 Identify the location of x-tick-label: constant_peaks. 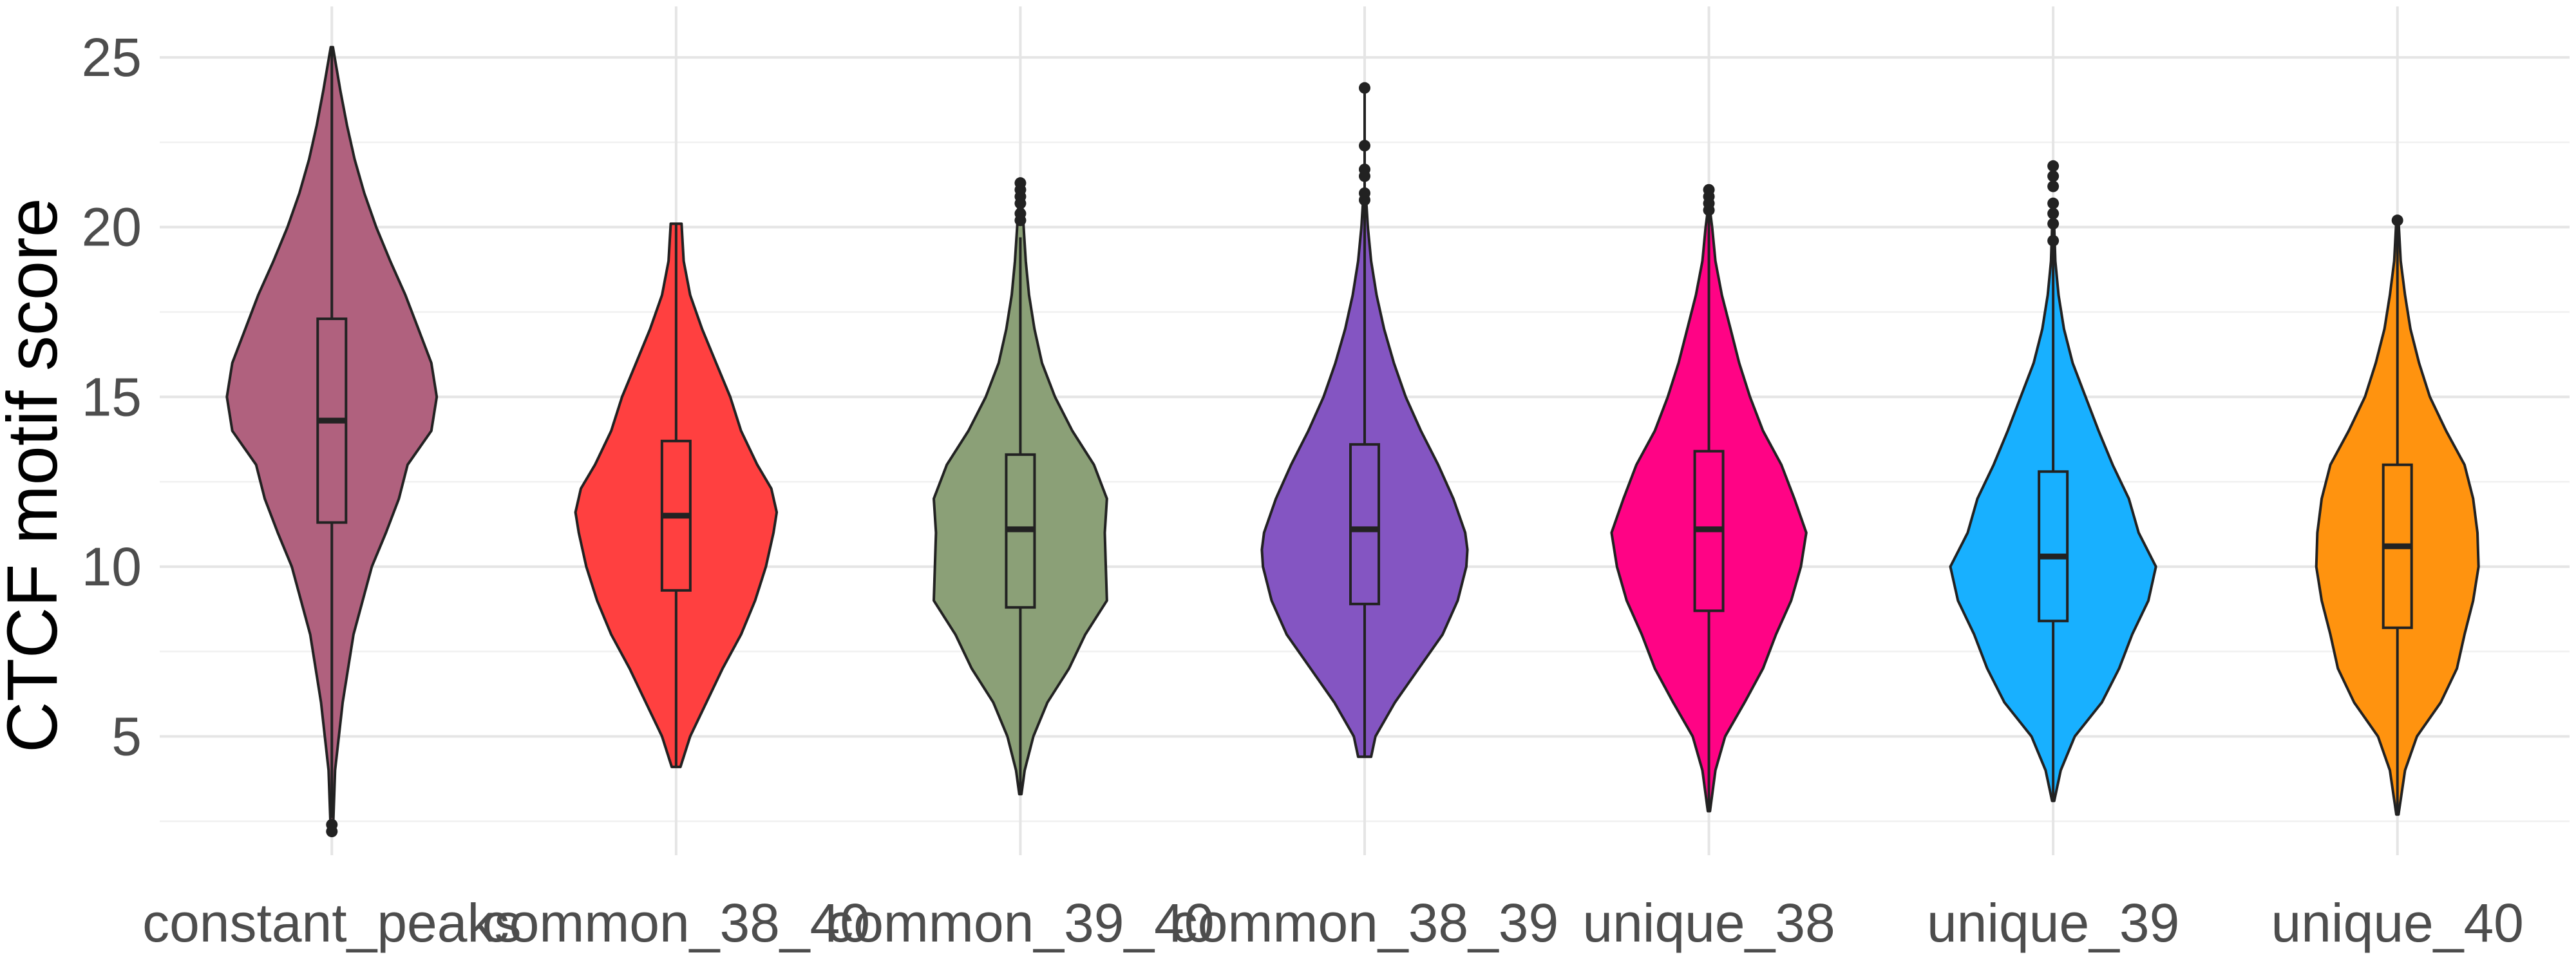
(332, 923).